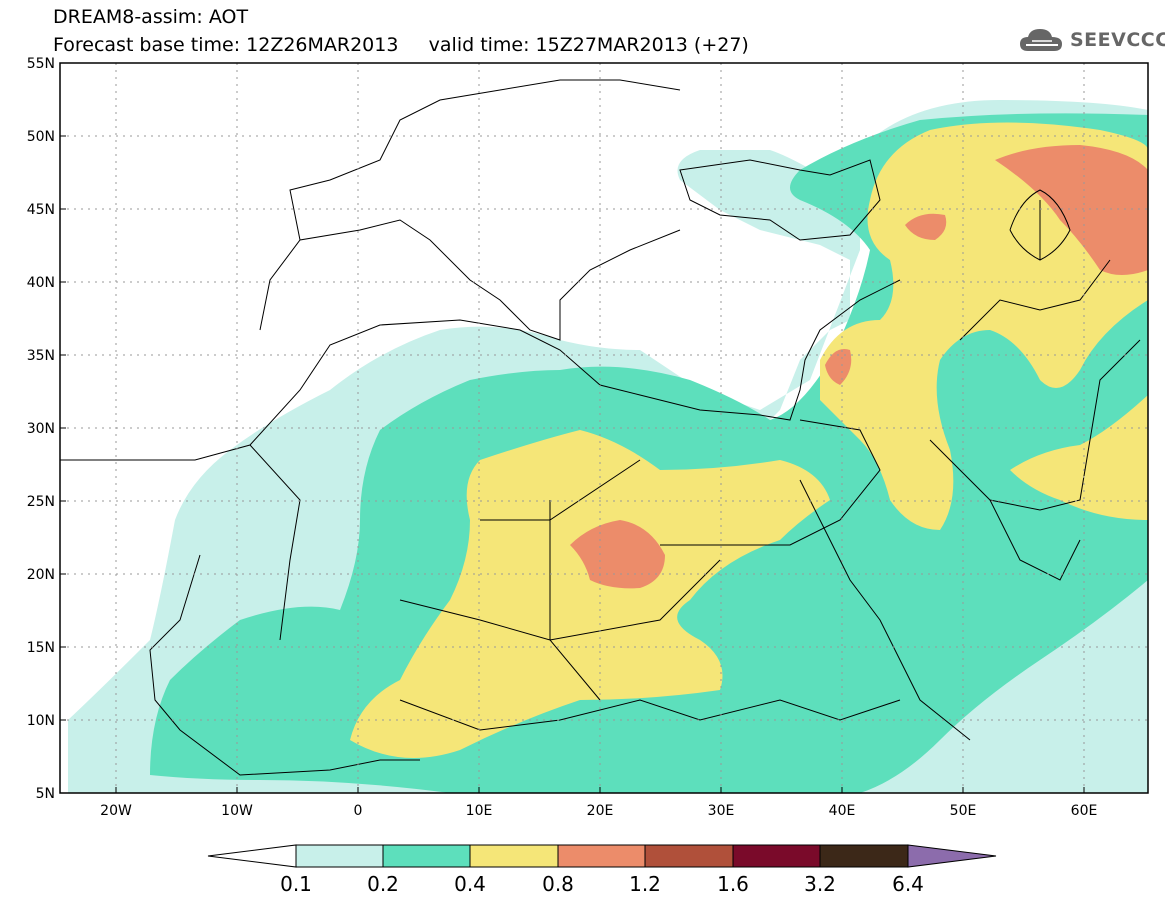 Image resolution: width=1165 pixels, height=905 pixels. Describe the element at coordinates (838, 367) in the screenshot. I see `aot-0.8-region-iraq` at that location.